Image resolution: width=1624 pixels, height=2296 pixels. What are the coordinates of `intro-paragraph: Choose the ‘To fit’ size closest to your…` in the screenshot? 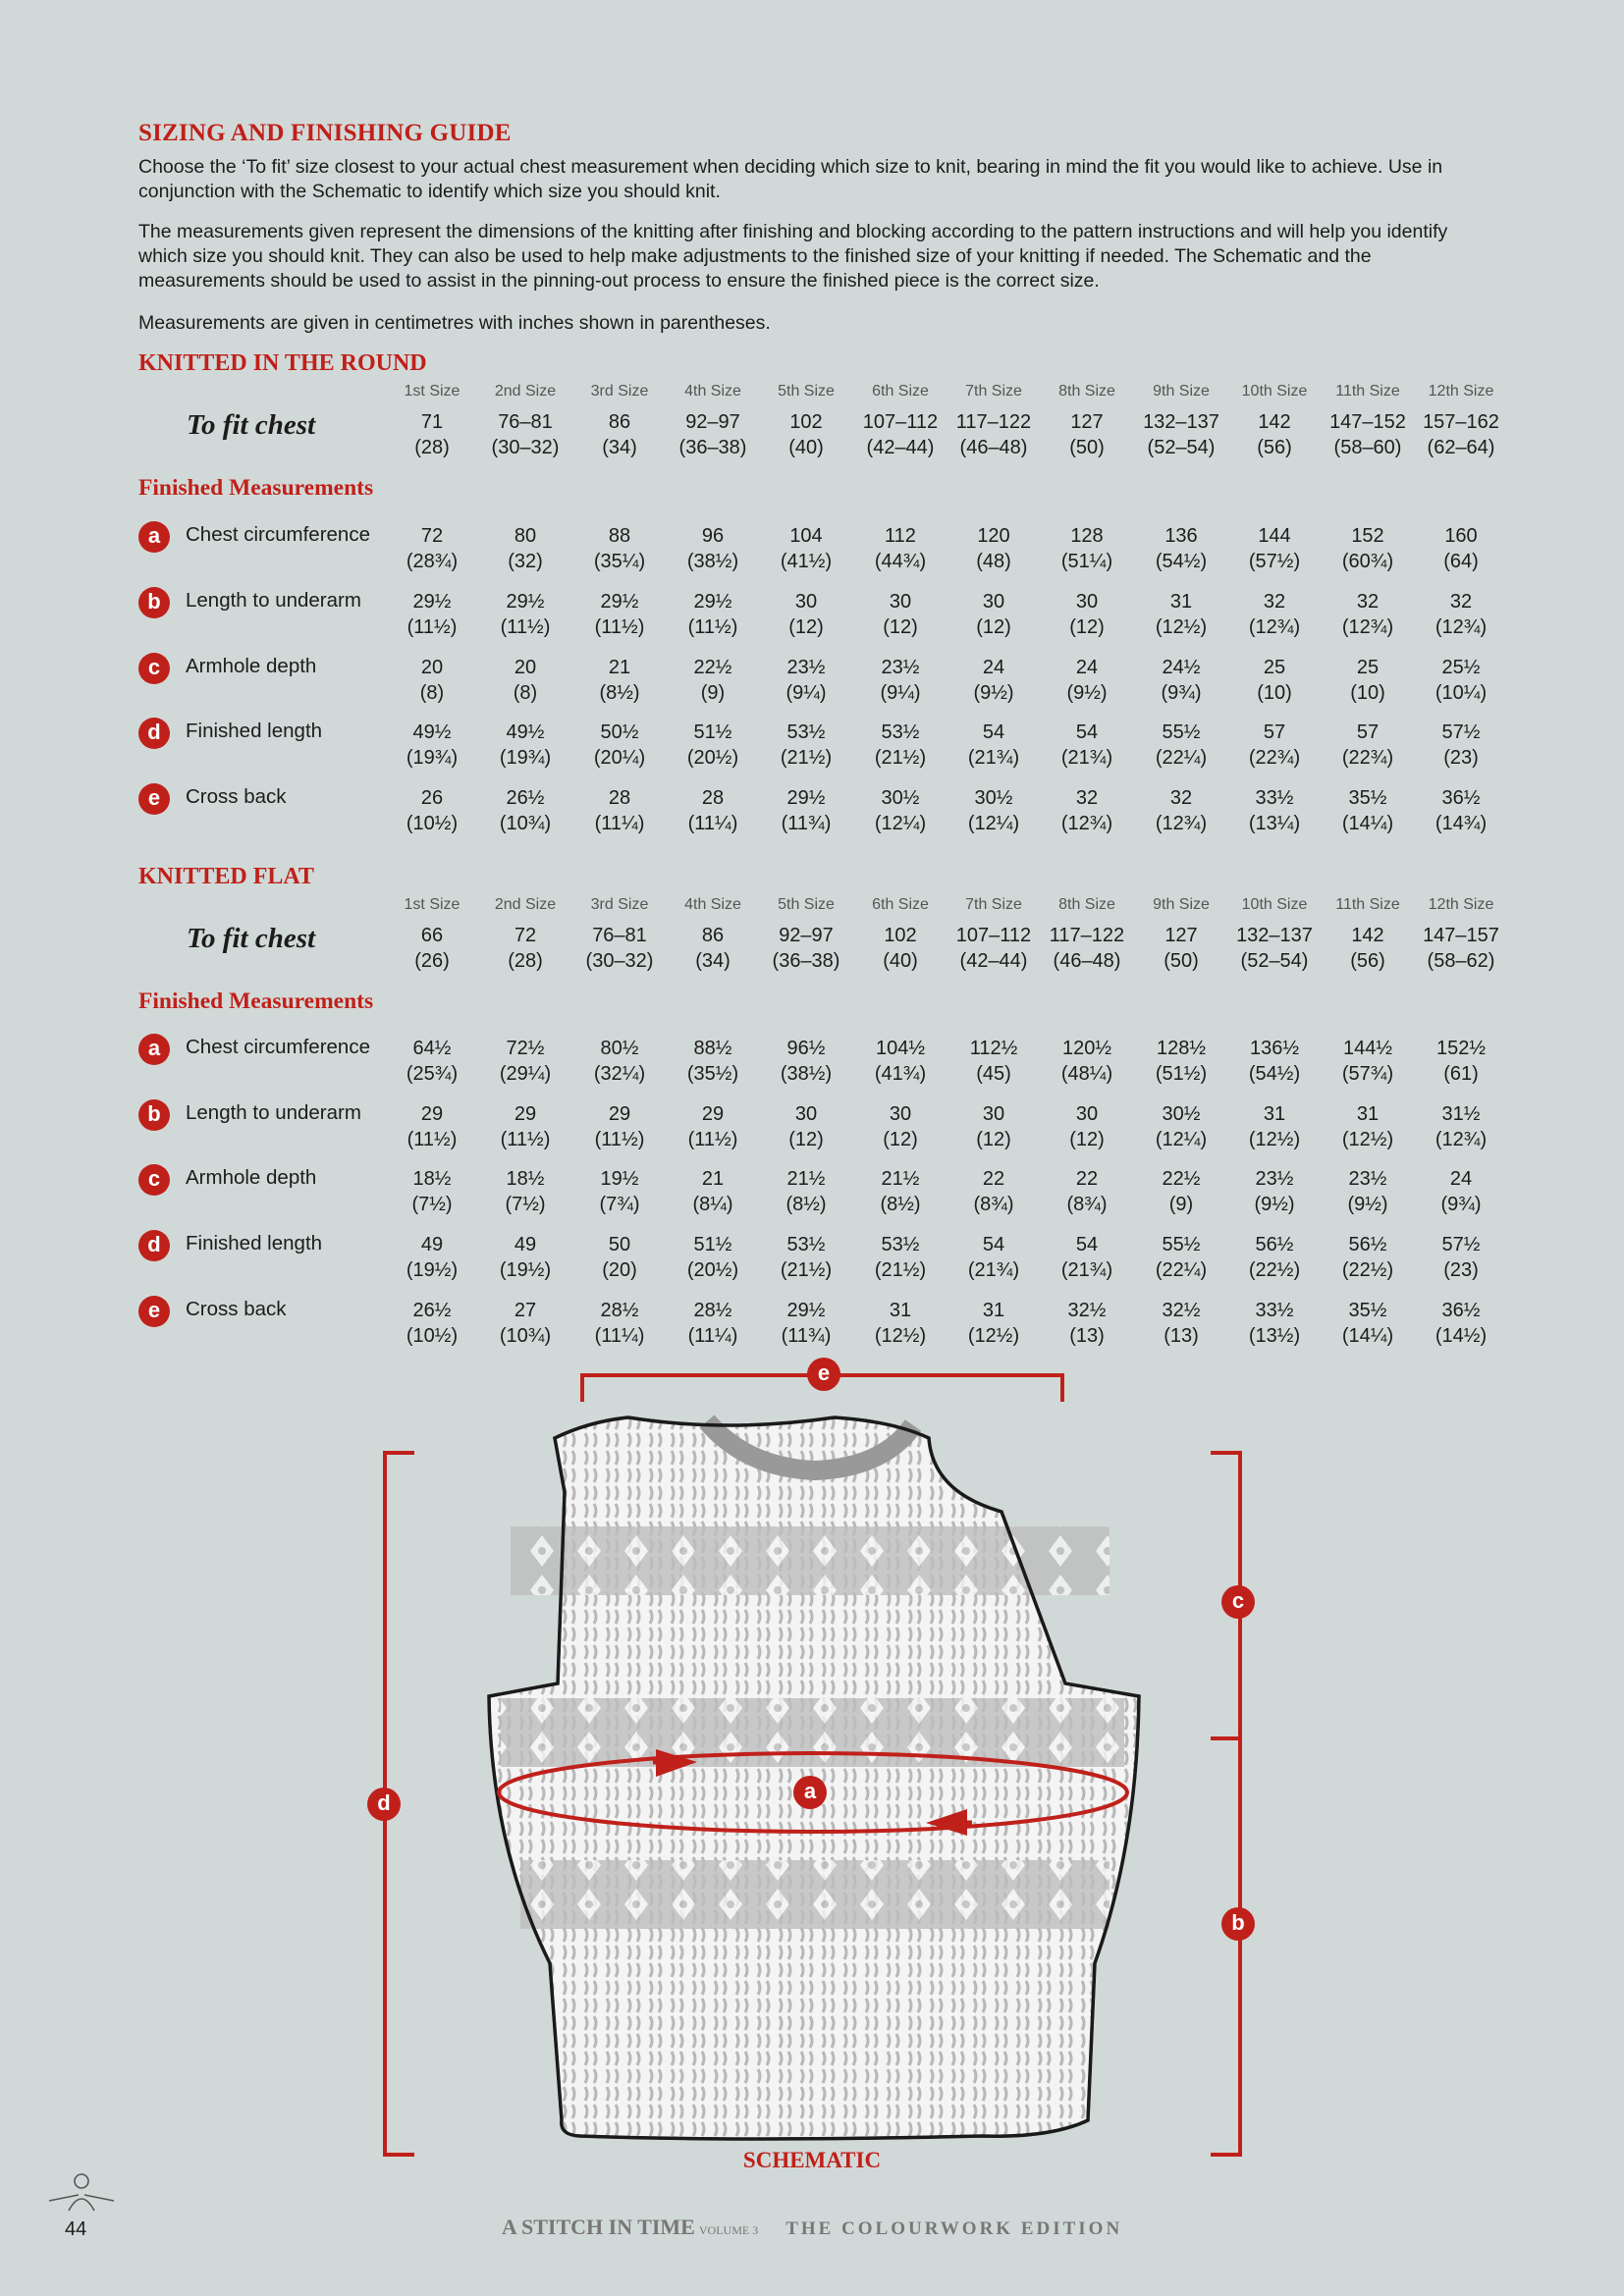 It's located at (790, 179).